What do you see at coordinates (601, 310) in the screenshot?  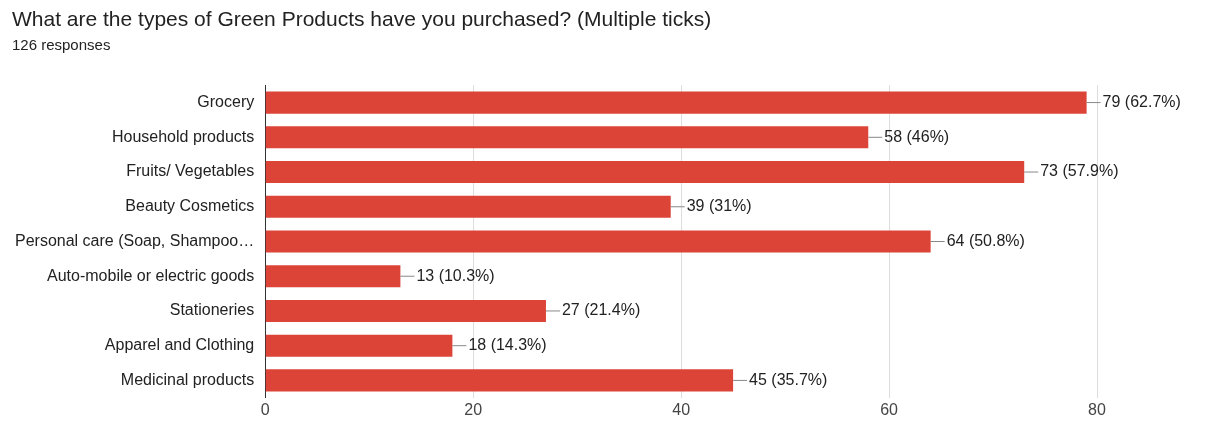 I see `data-label: 27 (21.4%)` at bounding box center [601, 310].